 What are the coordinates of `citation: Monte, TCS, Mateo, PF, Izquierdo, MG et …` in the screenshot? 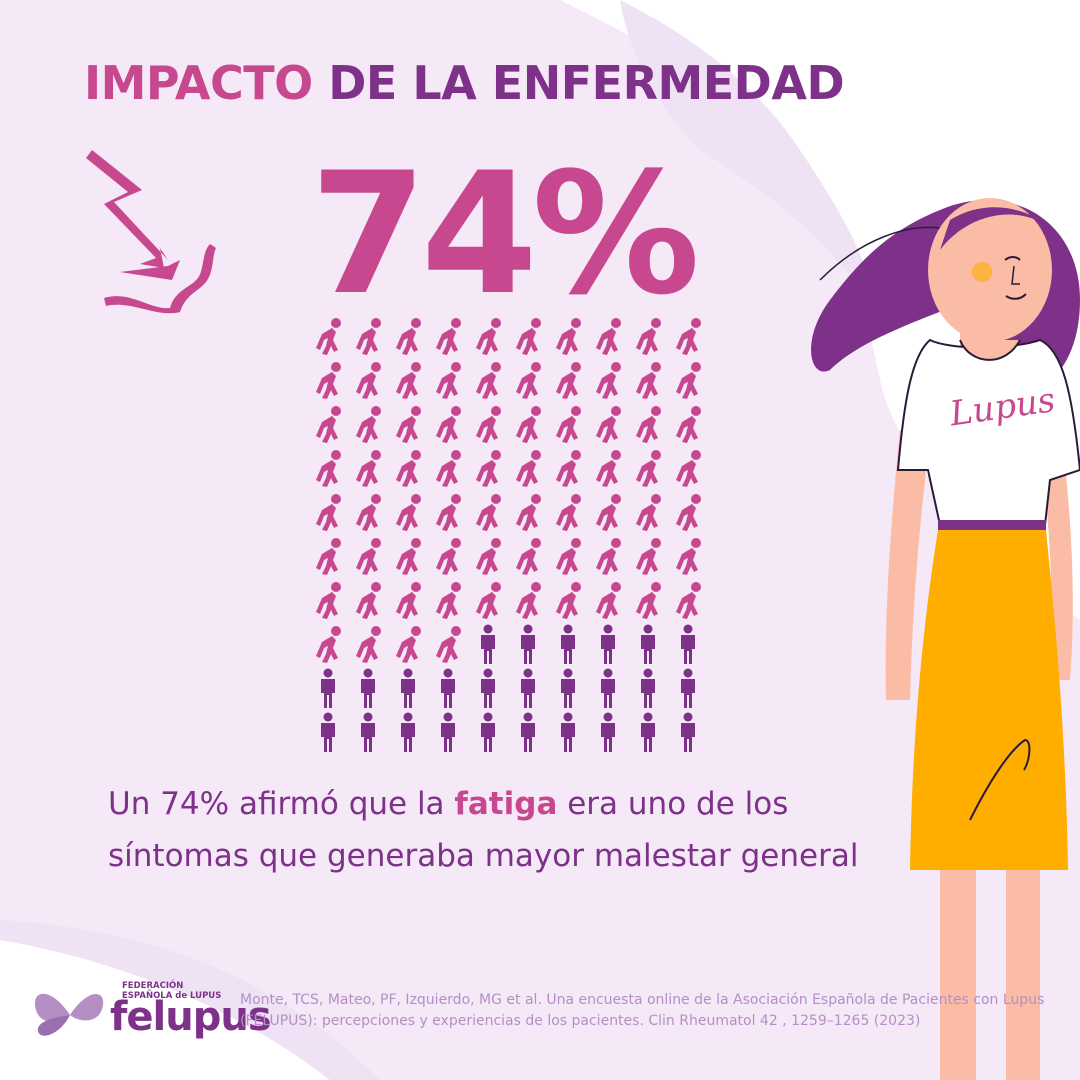 It's located at (642, 1010).